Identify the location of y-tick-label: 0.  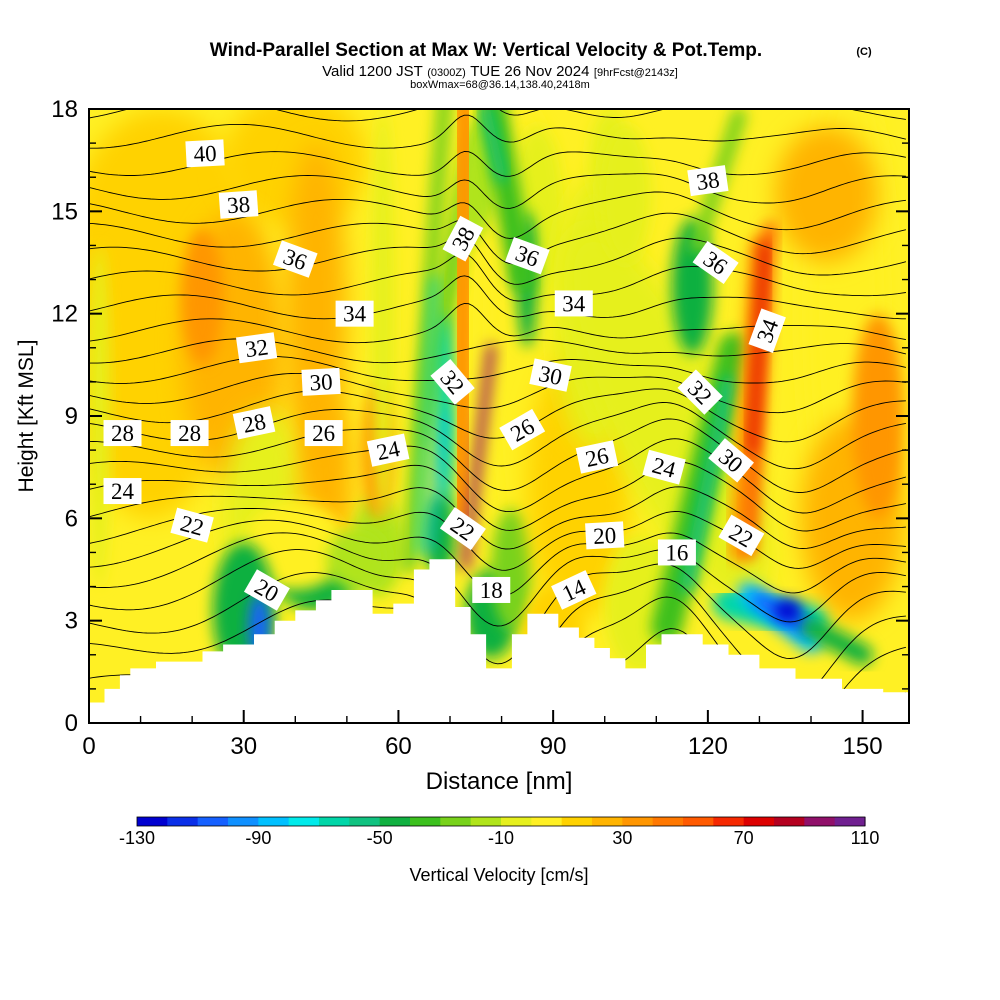
(71, 723).